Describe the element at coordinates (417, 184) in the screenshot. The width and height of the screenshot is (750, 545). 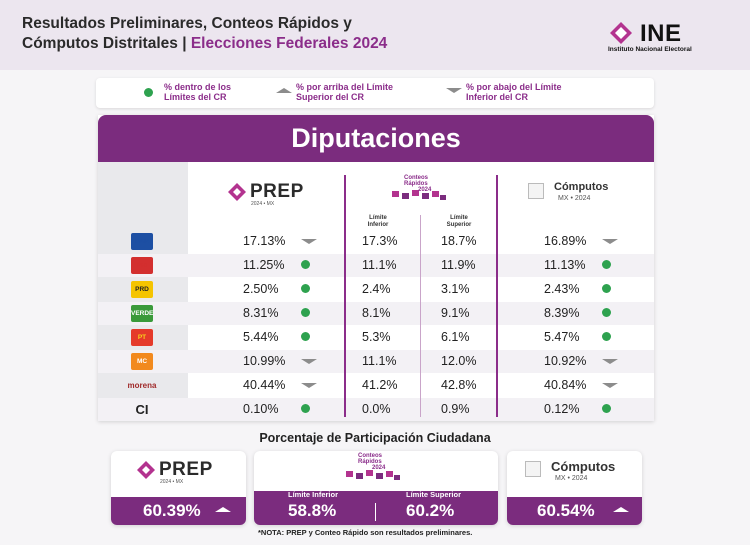
I see `conteos-rapidos-title: Conteos Rápidos 2024` at that location.